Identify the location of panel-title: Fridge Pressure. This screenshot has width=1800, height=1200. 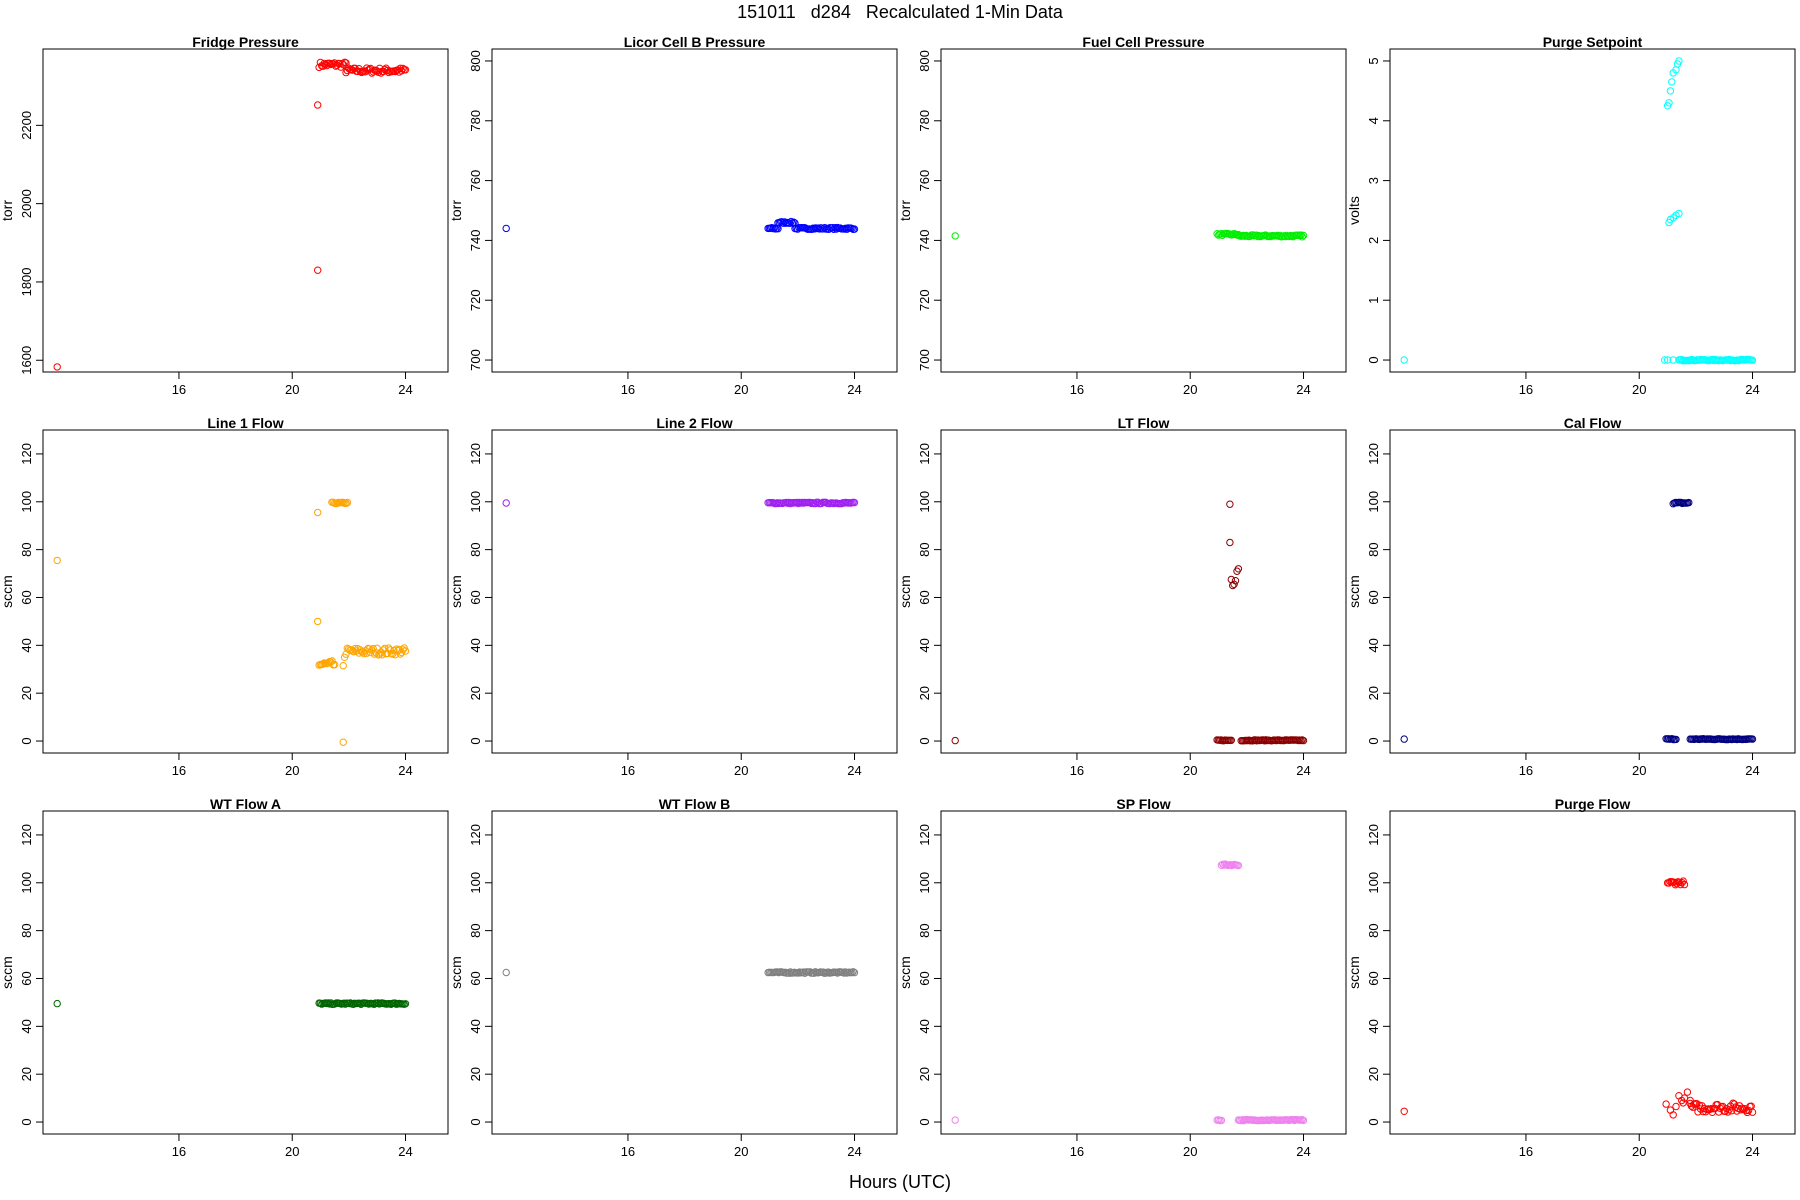
(245, 42).